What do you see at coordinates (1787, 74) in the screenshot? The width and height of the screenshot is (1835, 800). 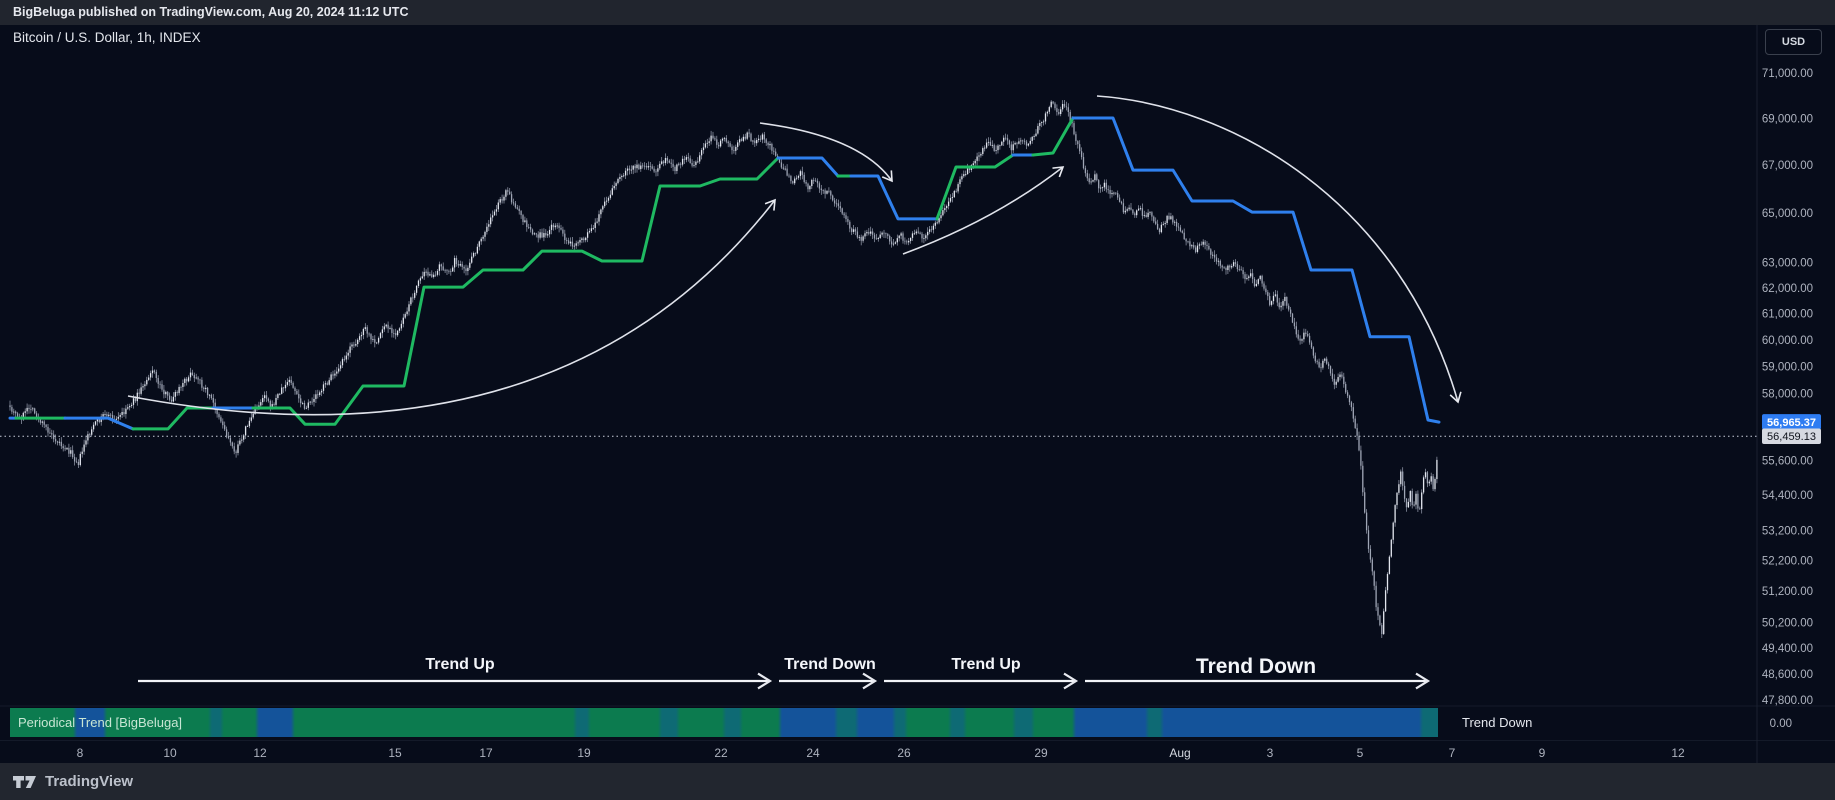 I see `price-tick-label: 71,000.00` at bounding box center [1787, 74].